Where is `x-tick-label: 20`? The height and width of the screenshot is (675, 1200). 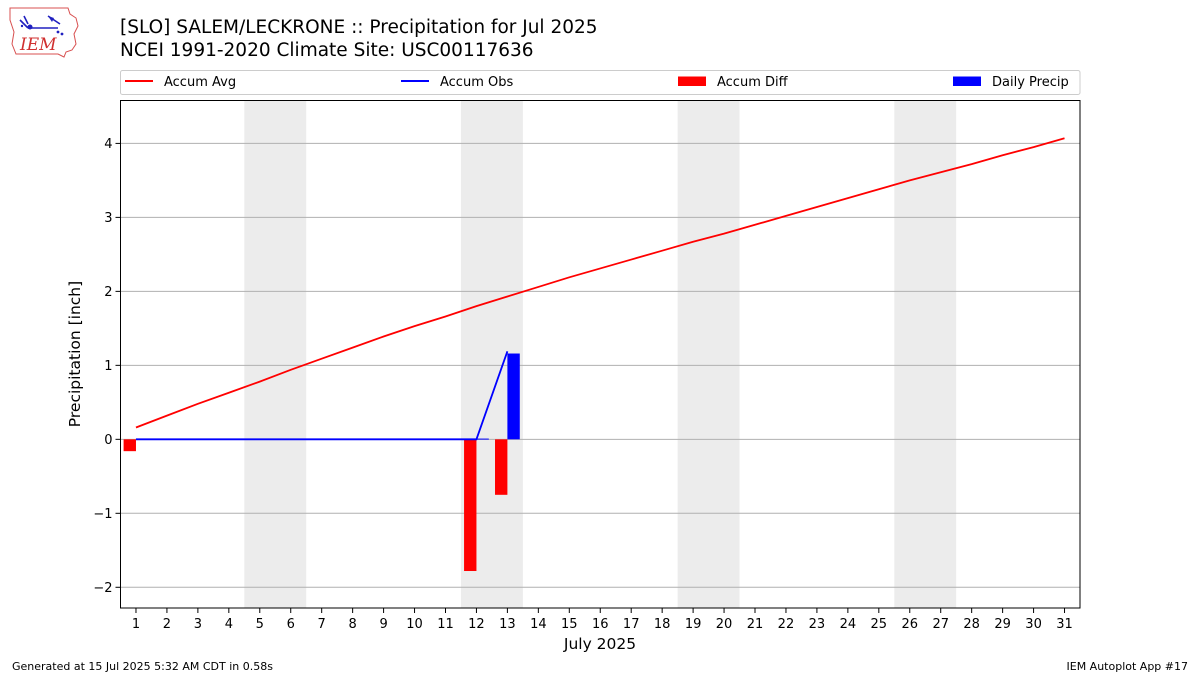
x-tick-label: 20 is located at coordinates (724, 624).